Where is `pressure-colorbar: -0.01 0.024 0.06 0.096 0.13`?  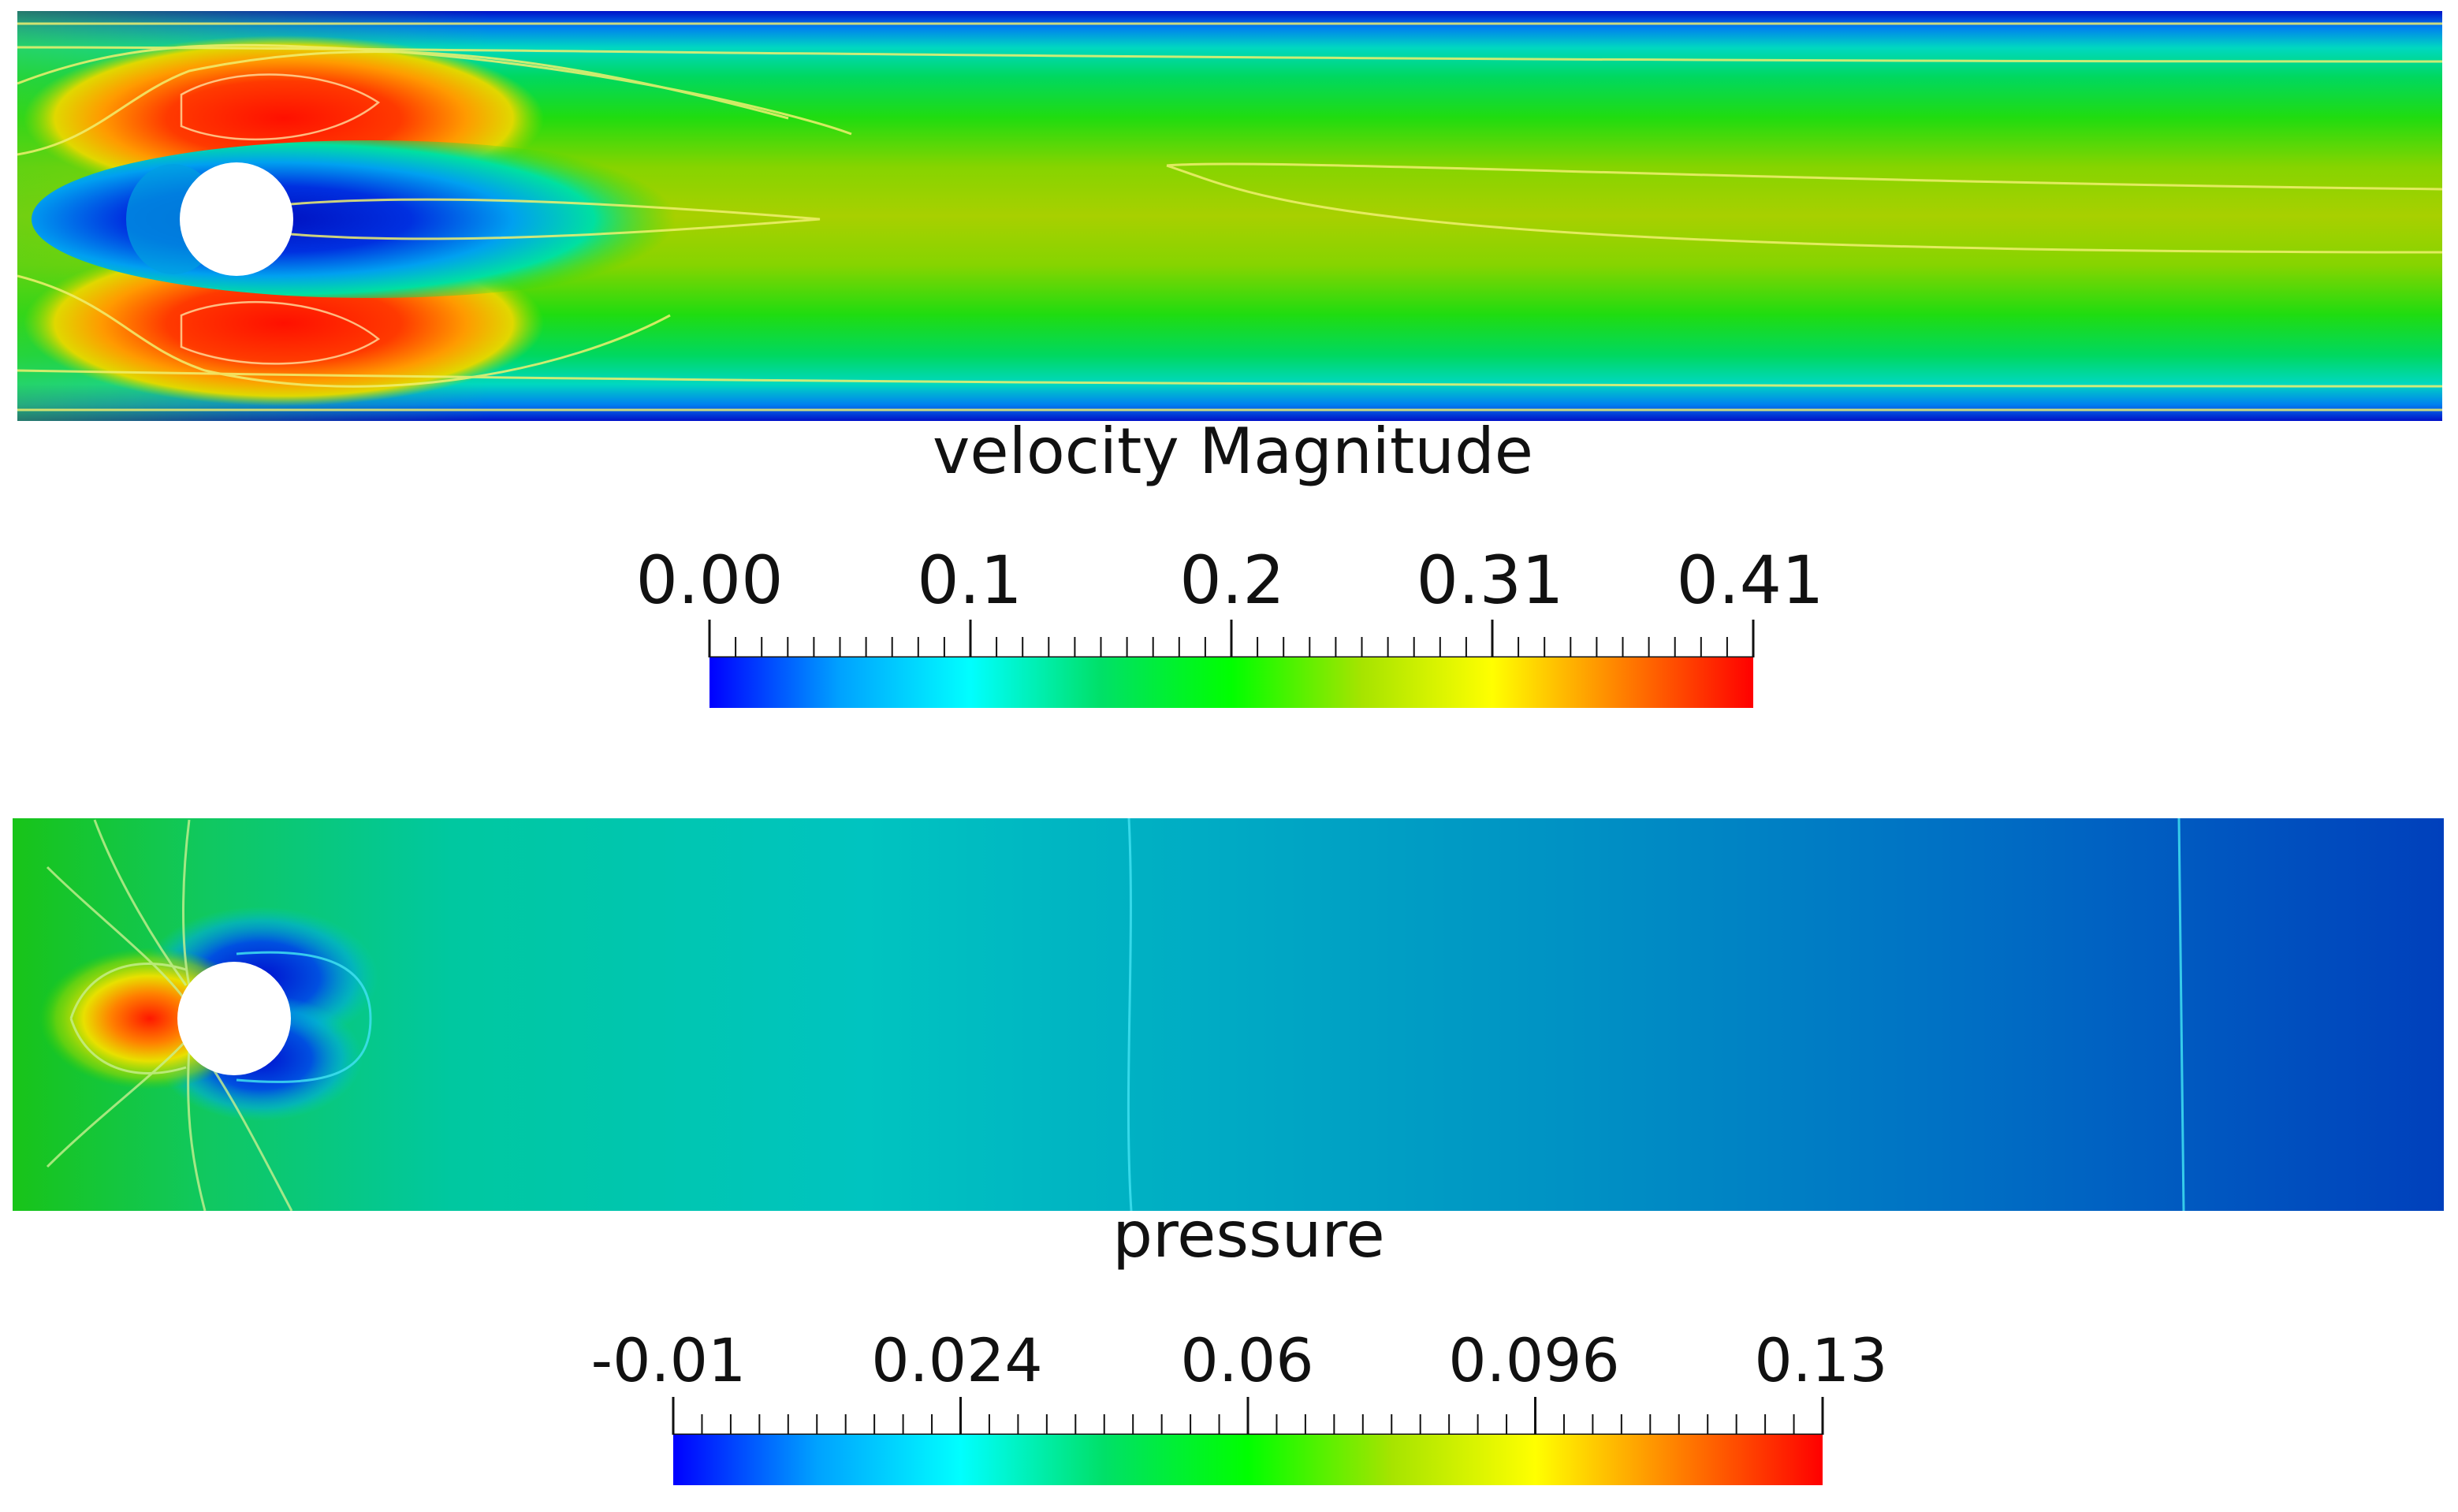 pressure-colorbar: -0.01 0.024 0.06 0.096 0.13 is located at coordinates (1239, 1405).